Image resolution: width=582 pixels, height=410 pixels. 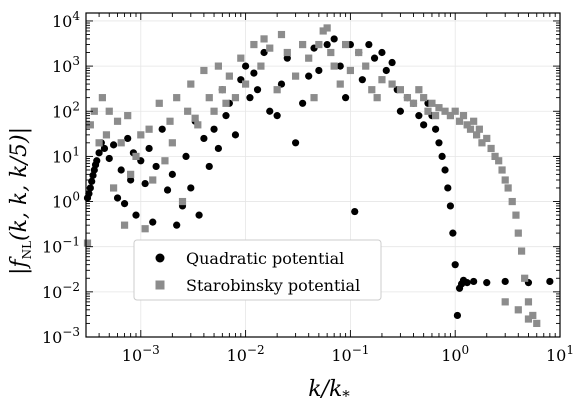 What do you see at coordinates (160, 258) in the screenshot?
I see `legend-marker-quadratic` at bounding box center [160, 258].